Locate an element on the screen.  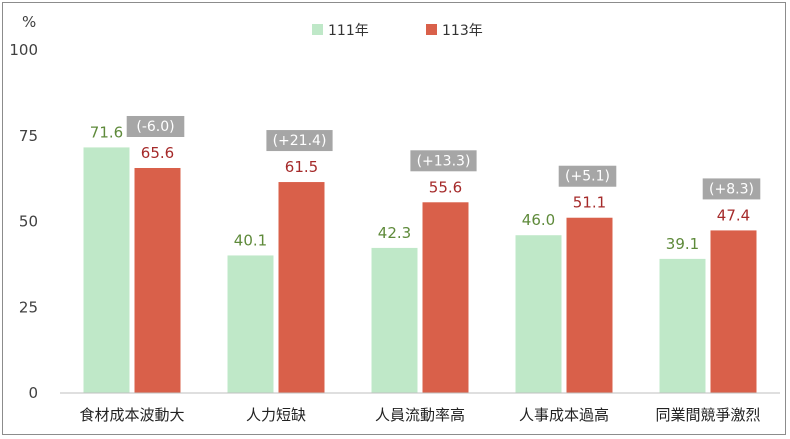
x-category-label-5: 同業間競爭激烈 is located at coordinates (707, 415).